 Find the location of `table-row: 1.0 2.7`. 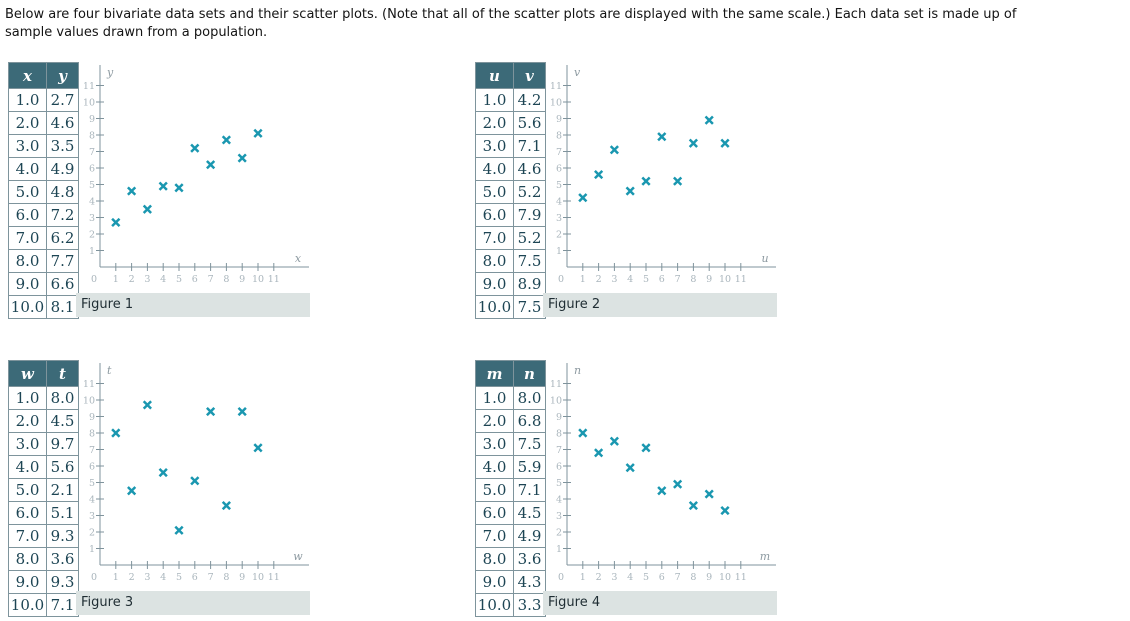

table-row: 1.0 2.7 is located at coordinates (43, 100).